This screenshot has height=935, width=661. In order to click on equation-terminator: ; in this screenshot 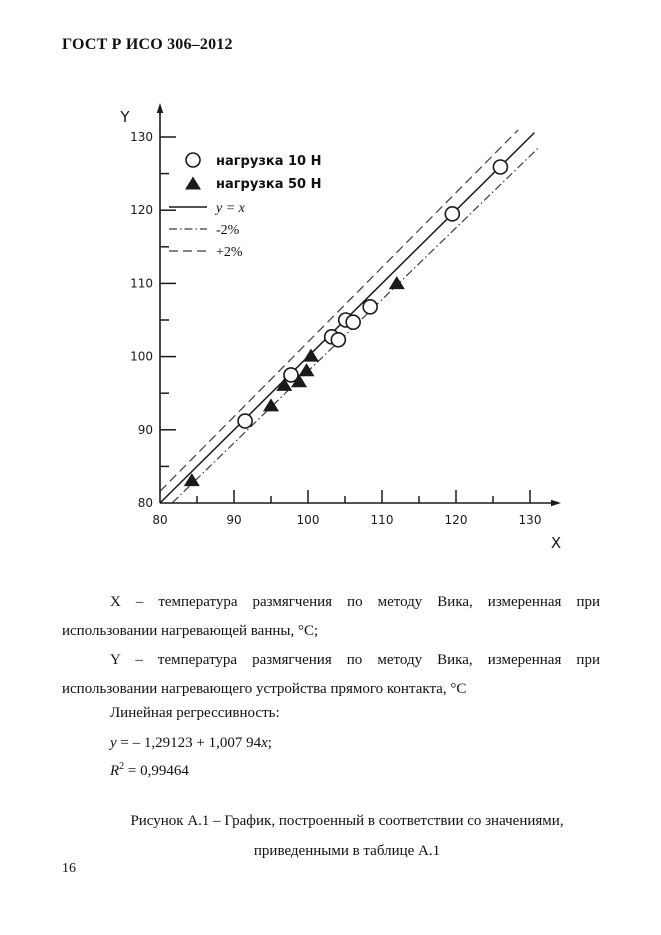, I will do `click(269, 743)`.